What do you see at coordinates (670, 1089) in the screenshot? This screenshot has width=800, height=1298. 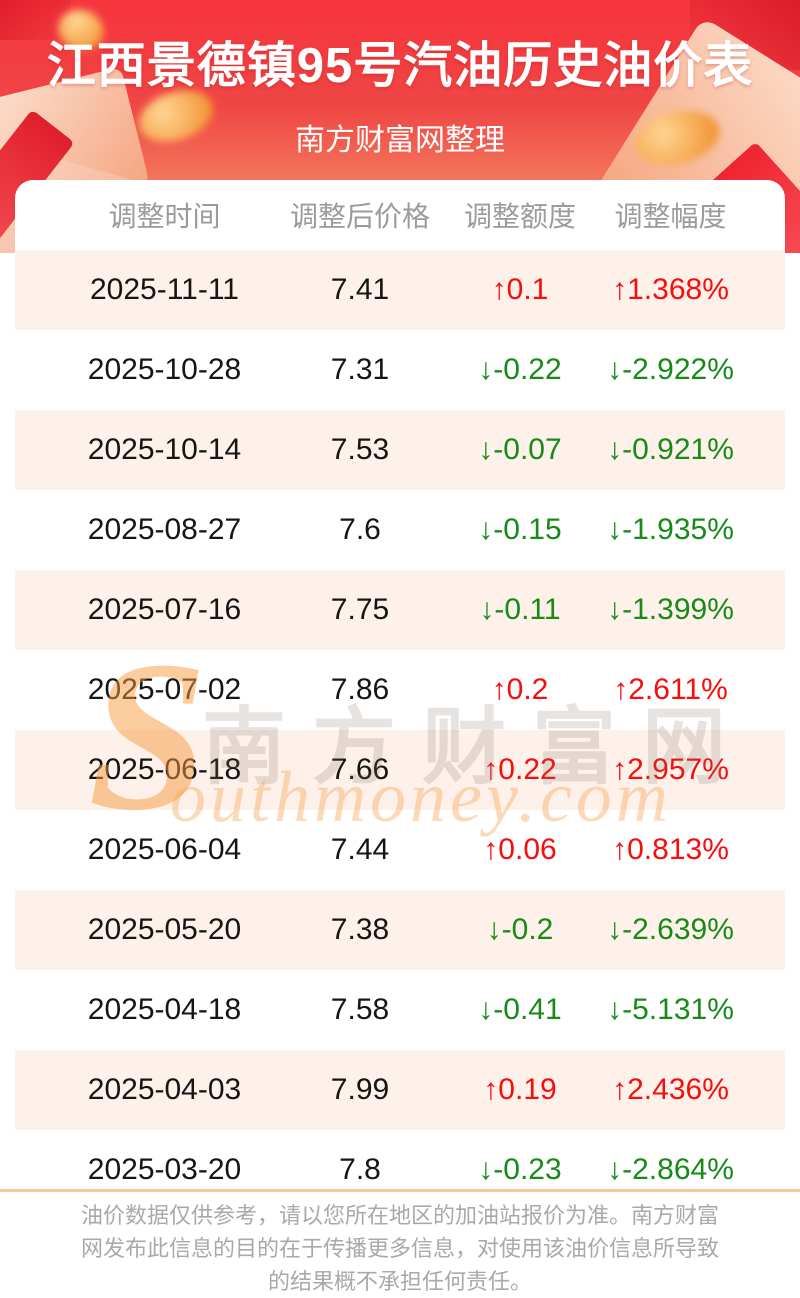 I see `percent-cell: ↑2.436%` at bounding box center [670, 1089].